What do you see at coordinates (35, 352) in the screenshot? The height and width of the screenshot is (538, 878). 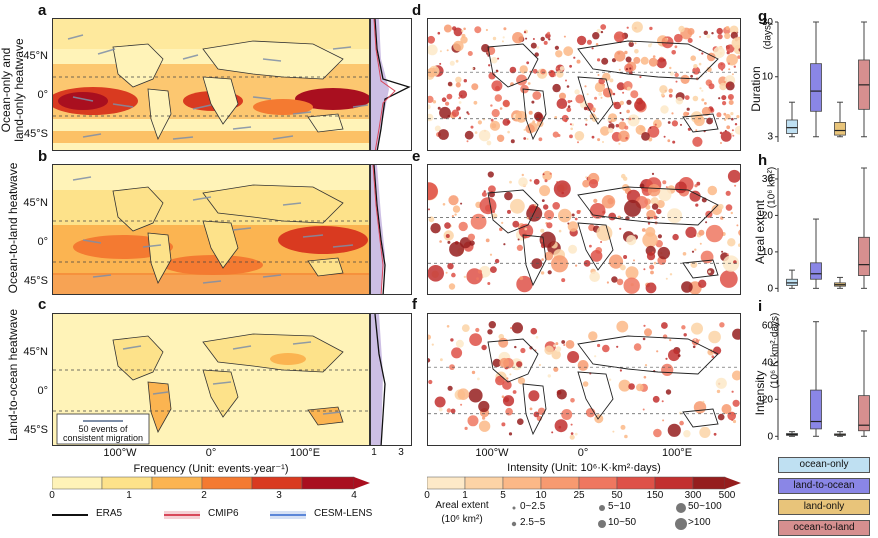 I see `lat-label-c-45n: 45°N` at bounding box center [35, 352].